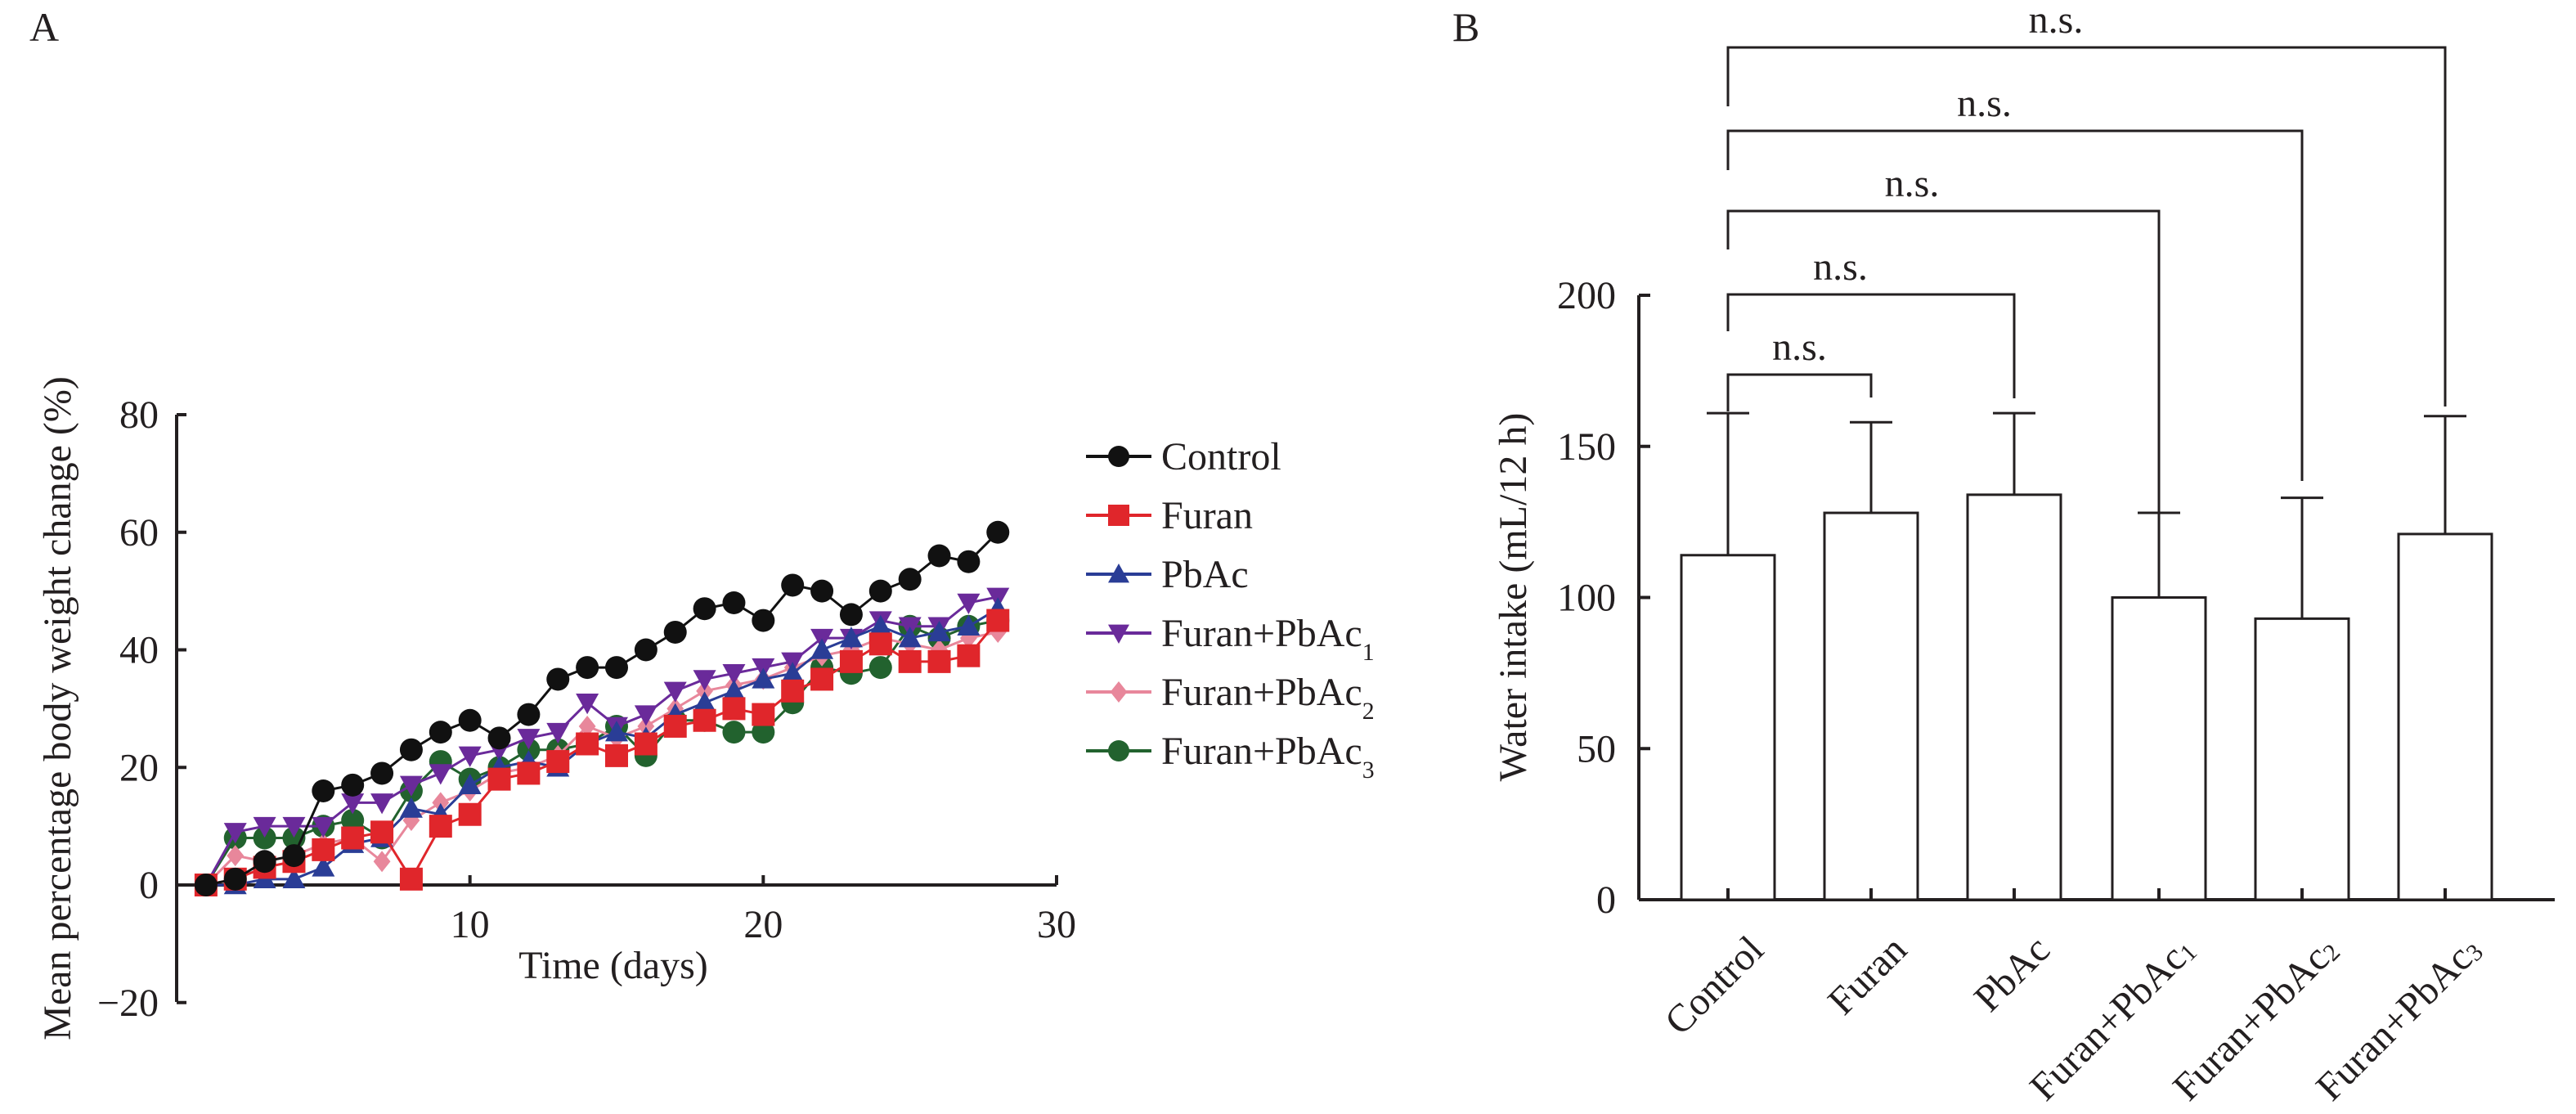 The height and width of the screenshot is (1114, 2576). I want to click on y-tick-label: 100, so click(1586, 598).